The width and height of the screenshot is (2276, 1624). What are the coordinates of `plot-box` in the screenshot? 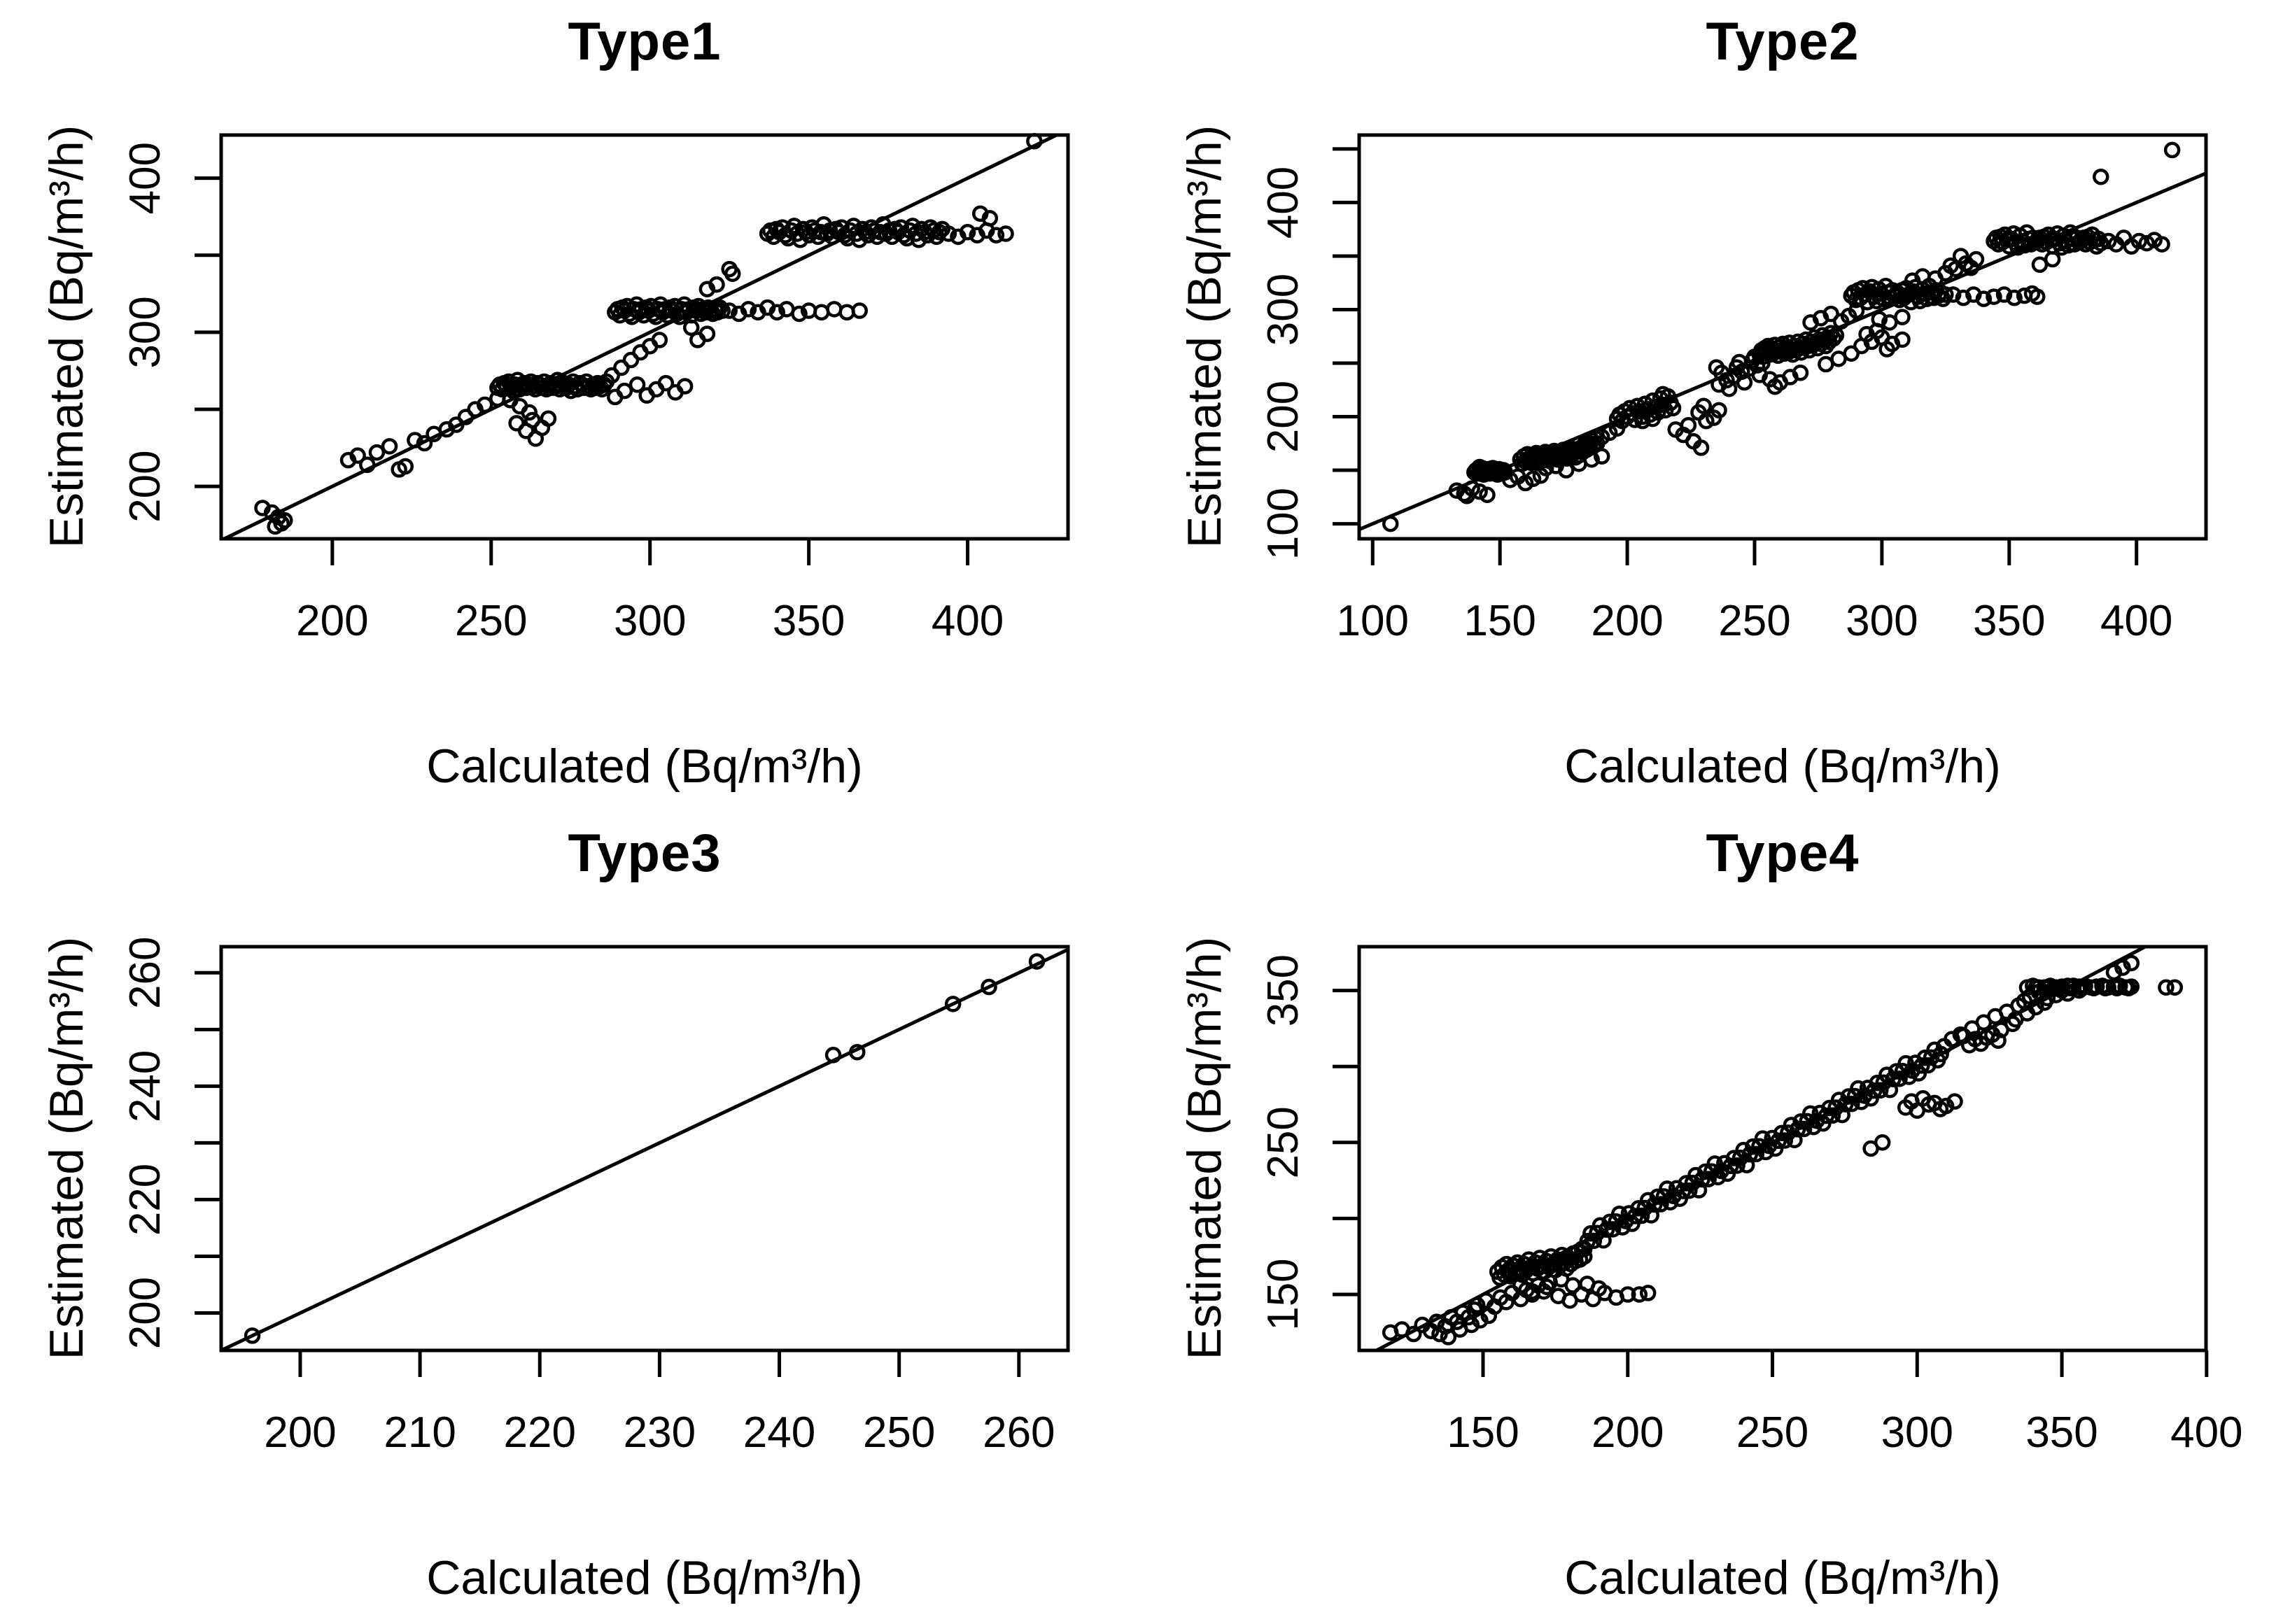 It's located at (1782, 1149).